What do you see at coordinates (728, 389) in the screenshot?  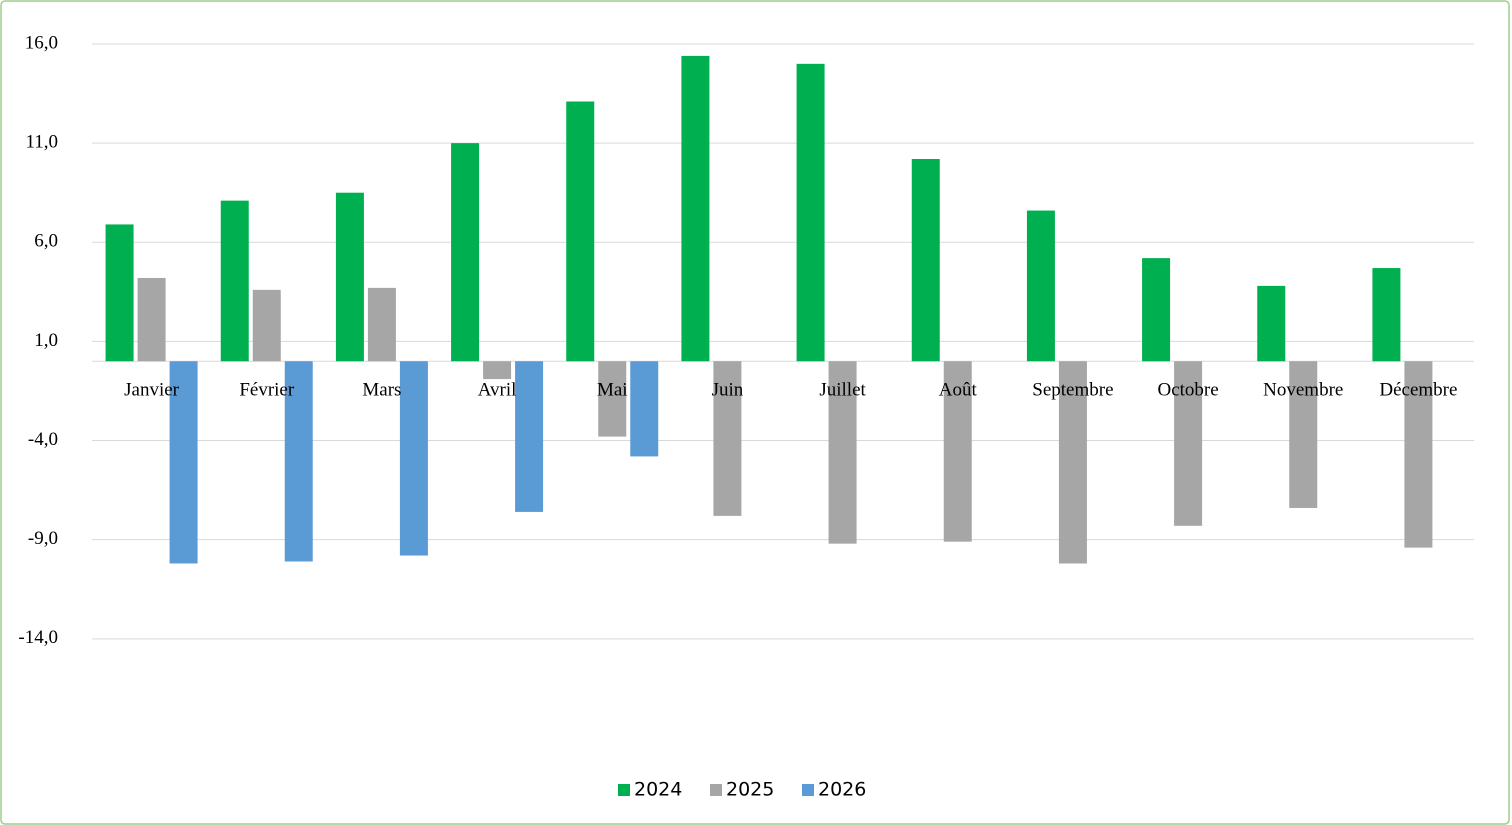 I see `x-tick-label: Juin` at bounding box center [728, 389].